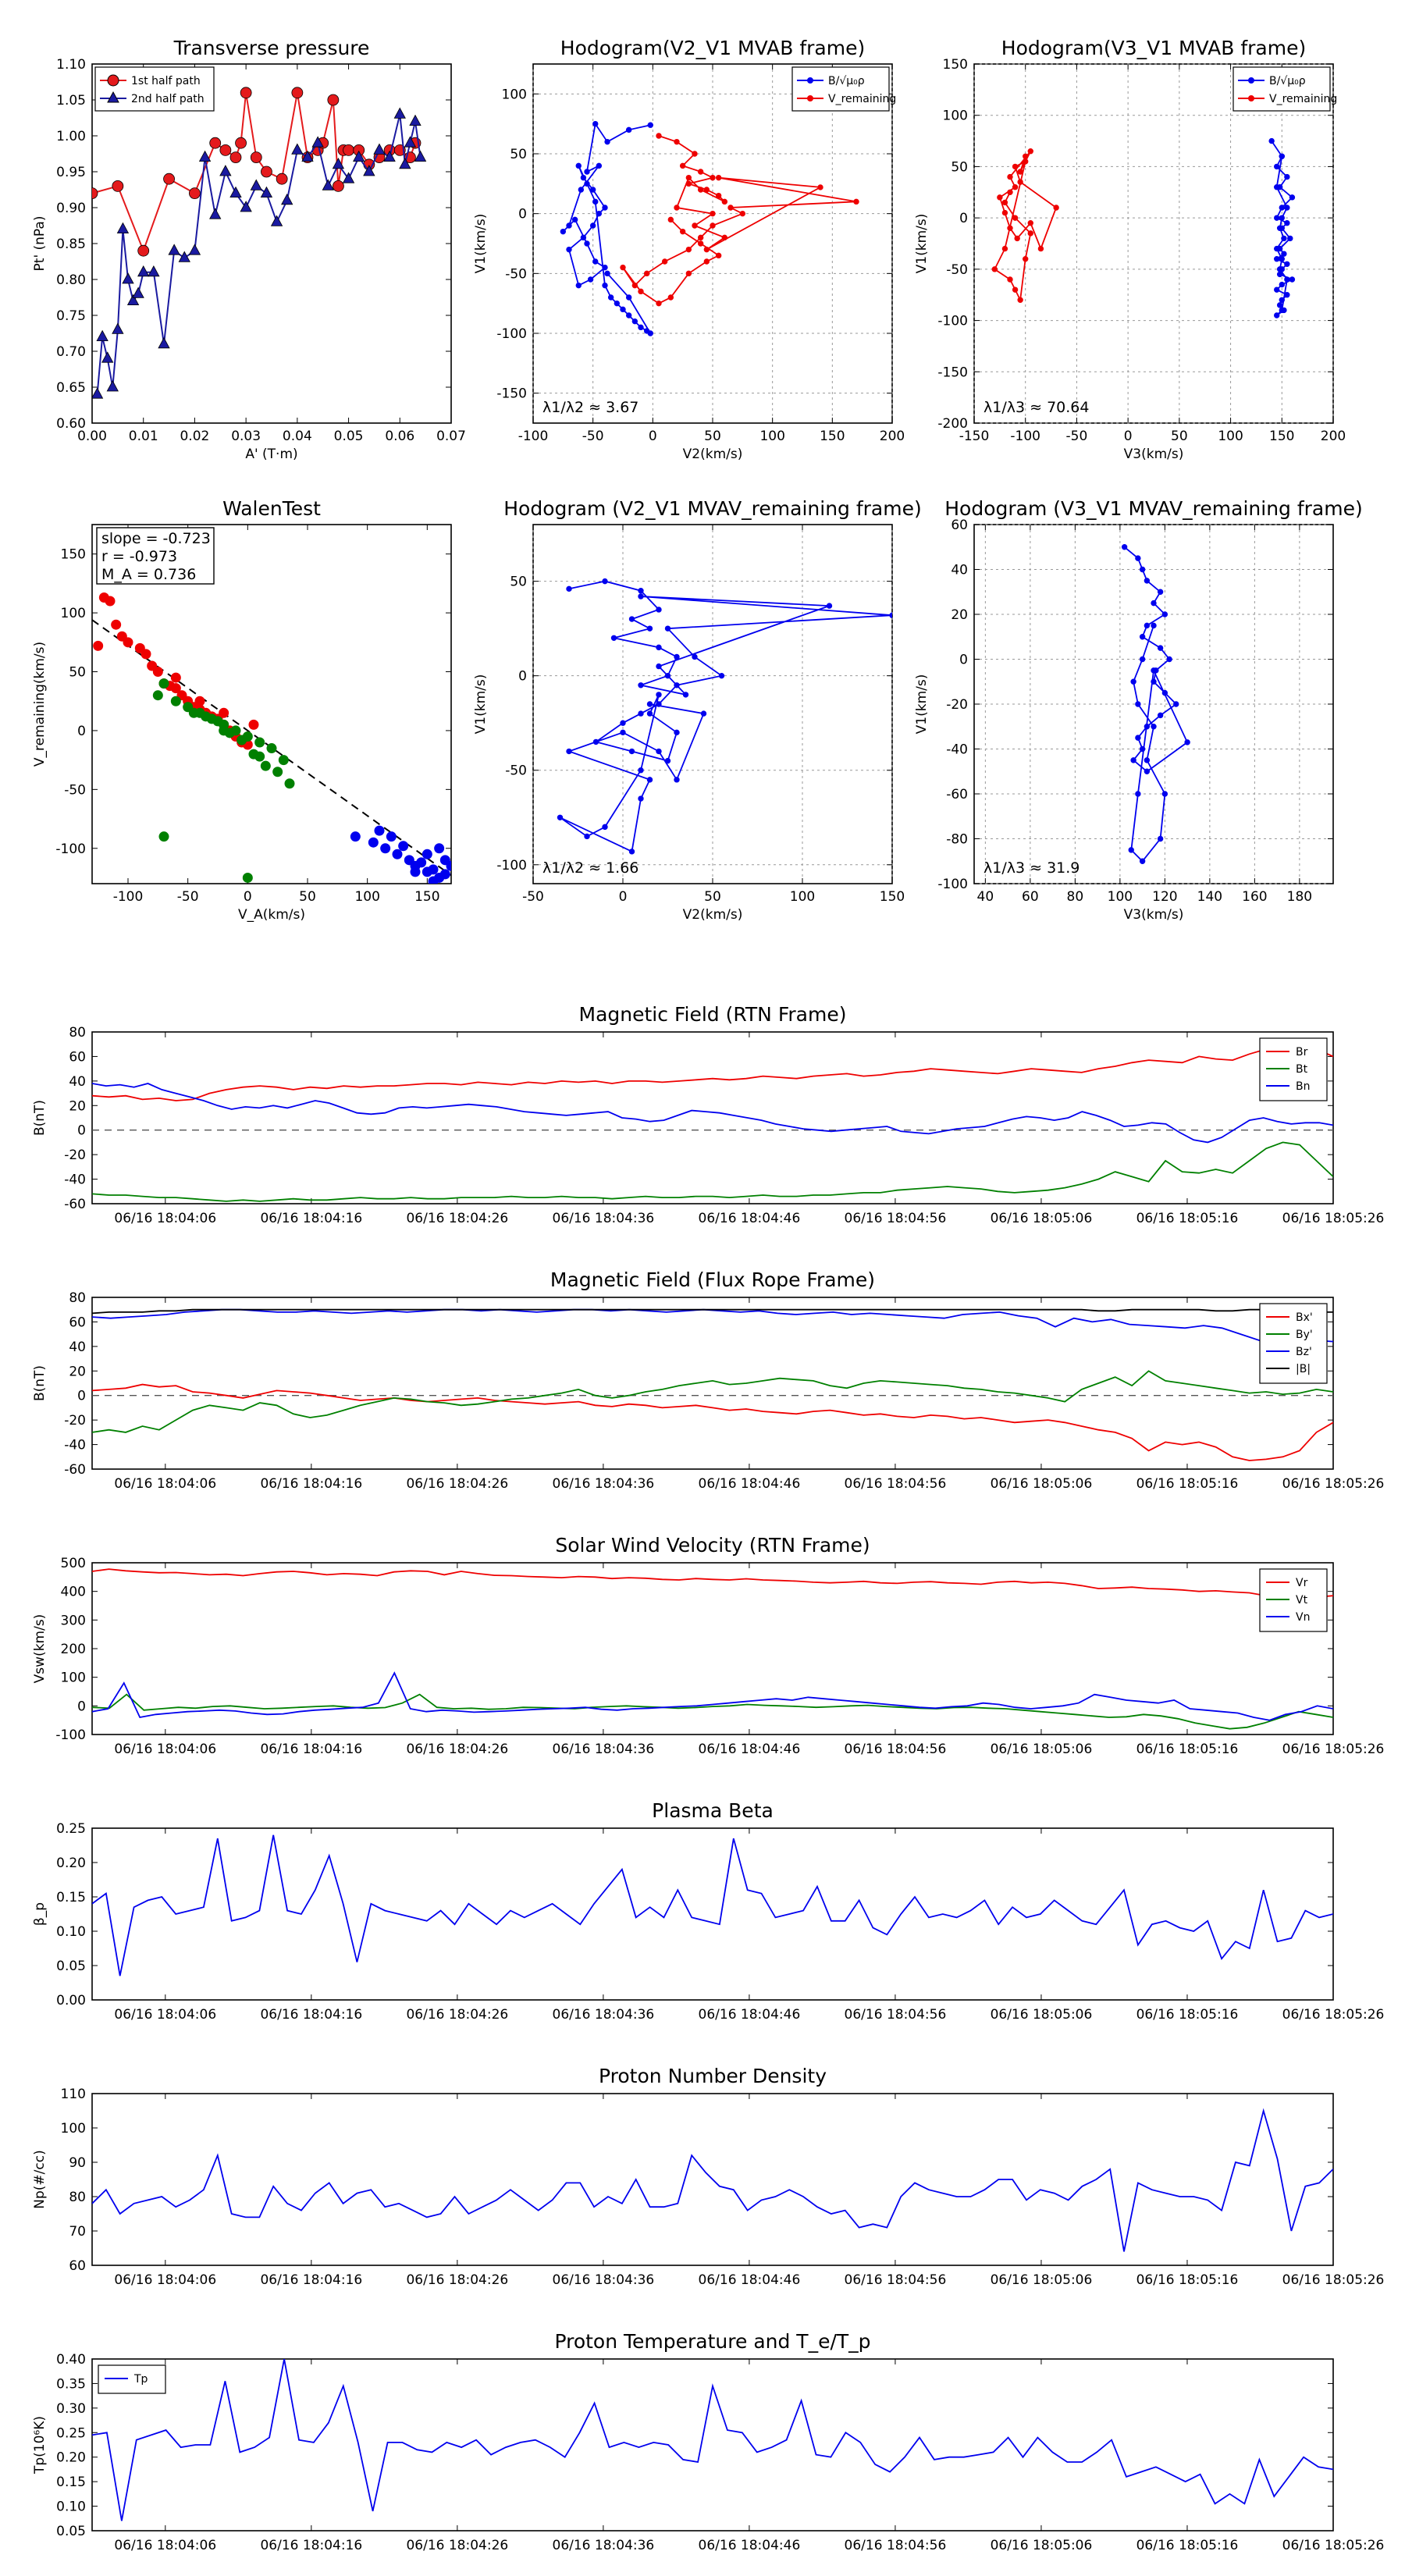 This screenshot has width=1405, height=2576. I want to click on x-tick-label: 140, so click(1210, 897).